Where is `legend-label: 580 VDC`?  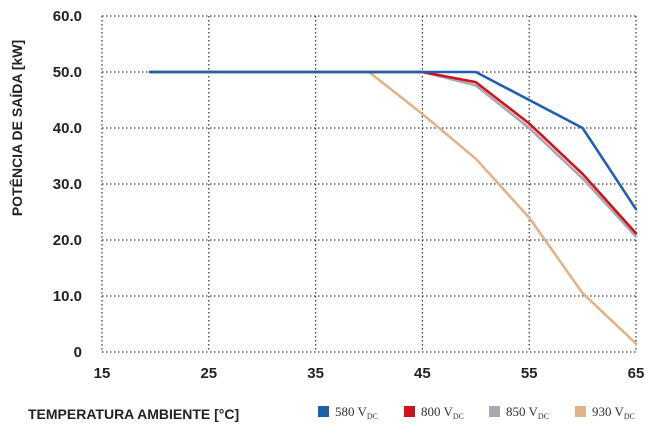 legend-label: 580 VDC is located at coordinates (356, 412).